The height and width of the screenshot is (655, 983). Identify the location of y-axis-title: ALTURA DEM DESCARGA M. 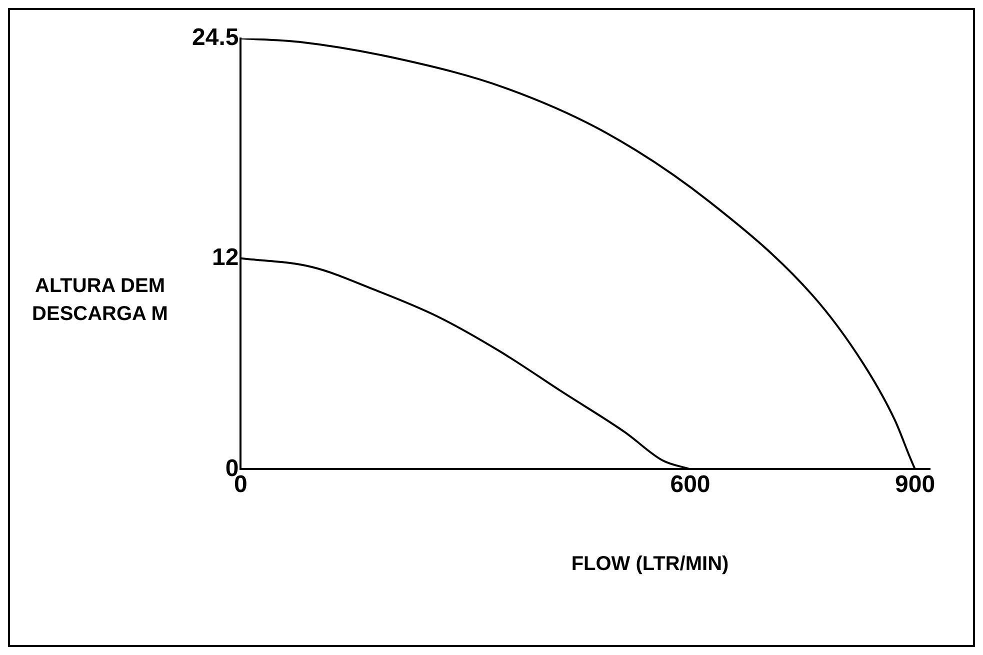
(100, 300).